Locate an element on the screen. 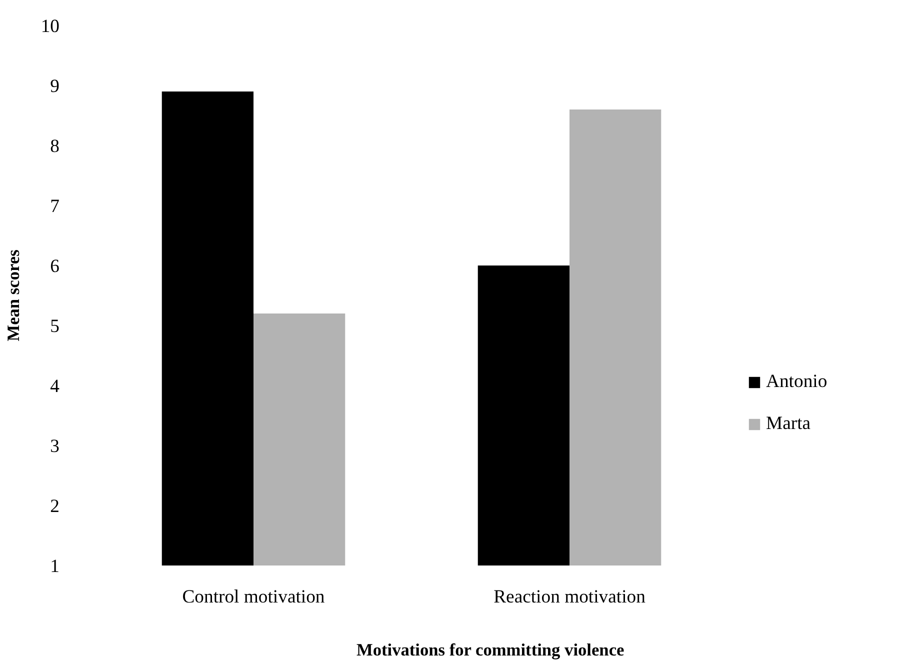  y-tick-label: 7 is located at coordinates (55, 206).